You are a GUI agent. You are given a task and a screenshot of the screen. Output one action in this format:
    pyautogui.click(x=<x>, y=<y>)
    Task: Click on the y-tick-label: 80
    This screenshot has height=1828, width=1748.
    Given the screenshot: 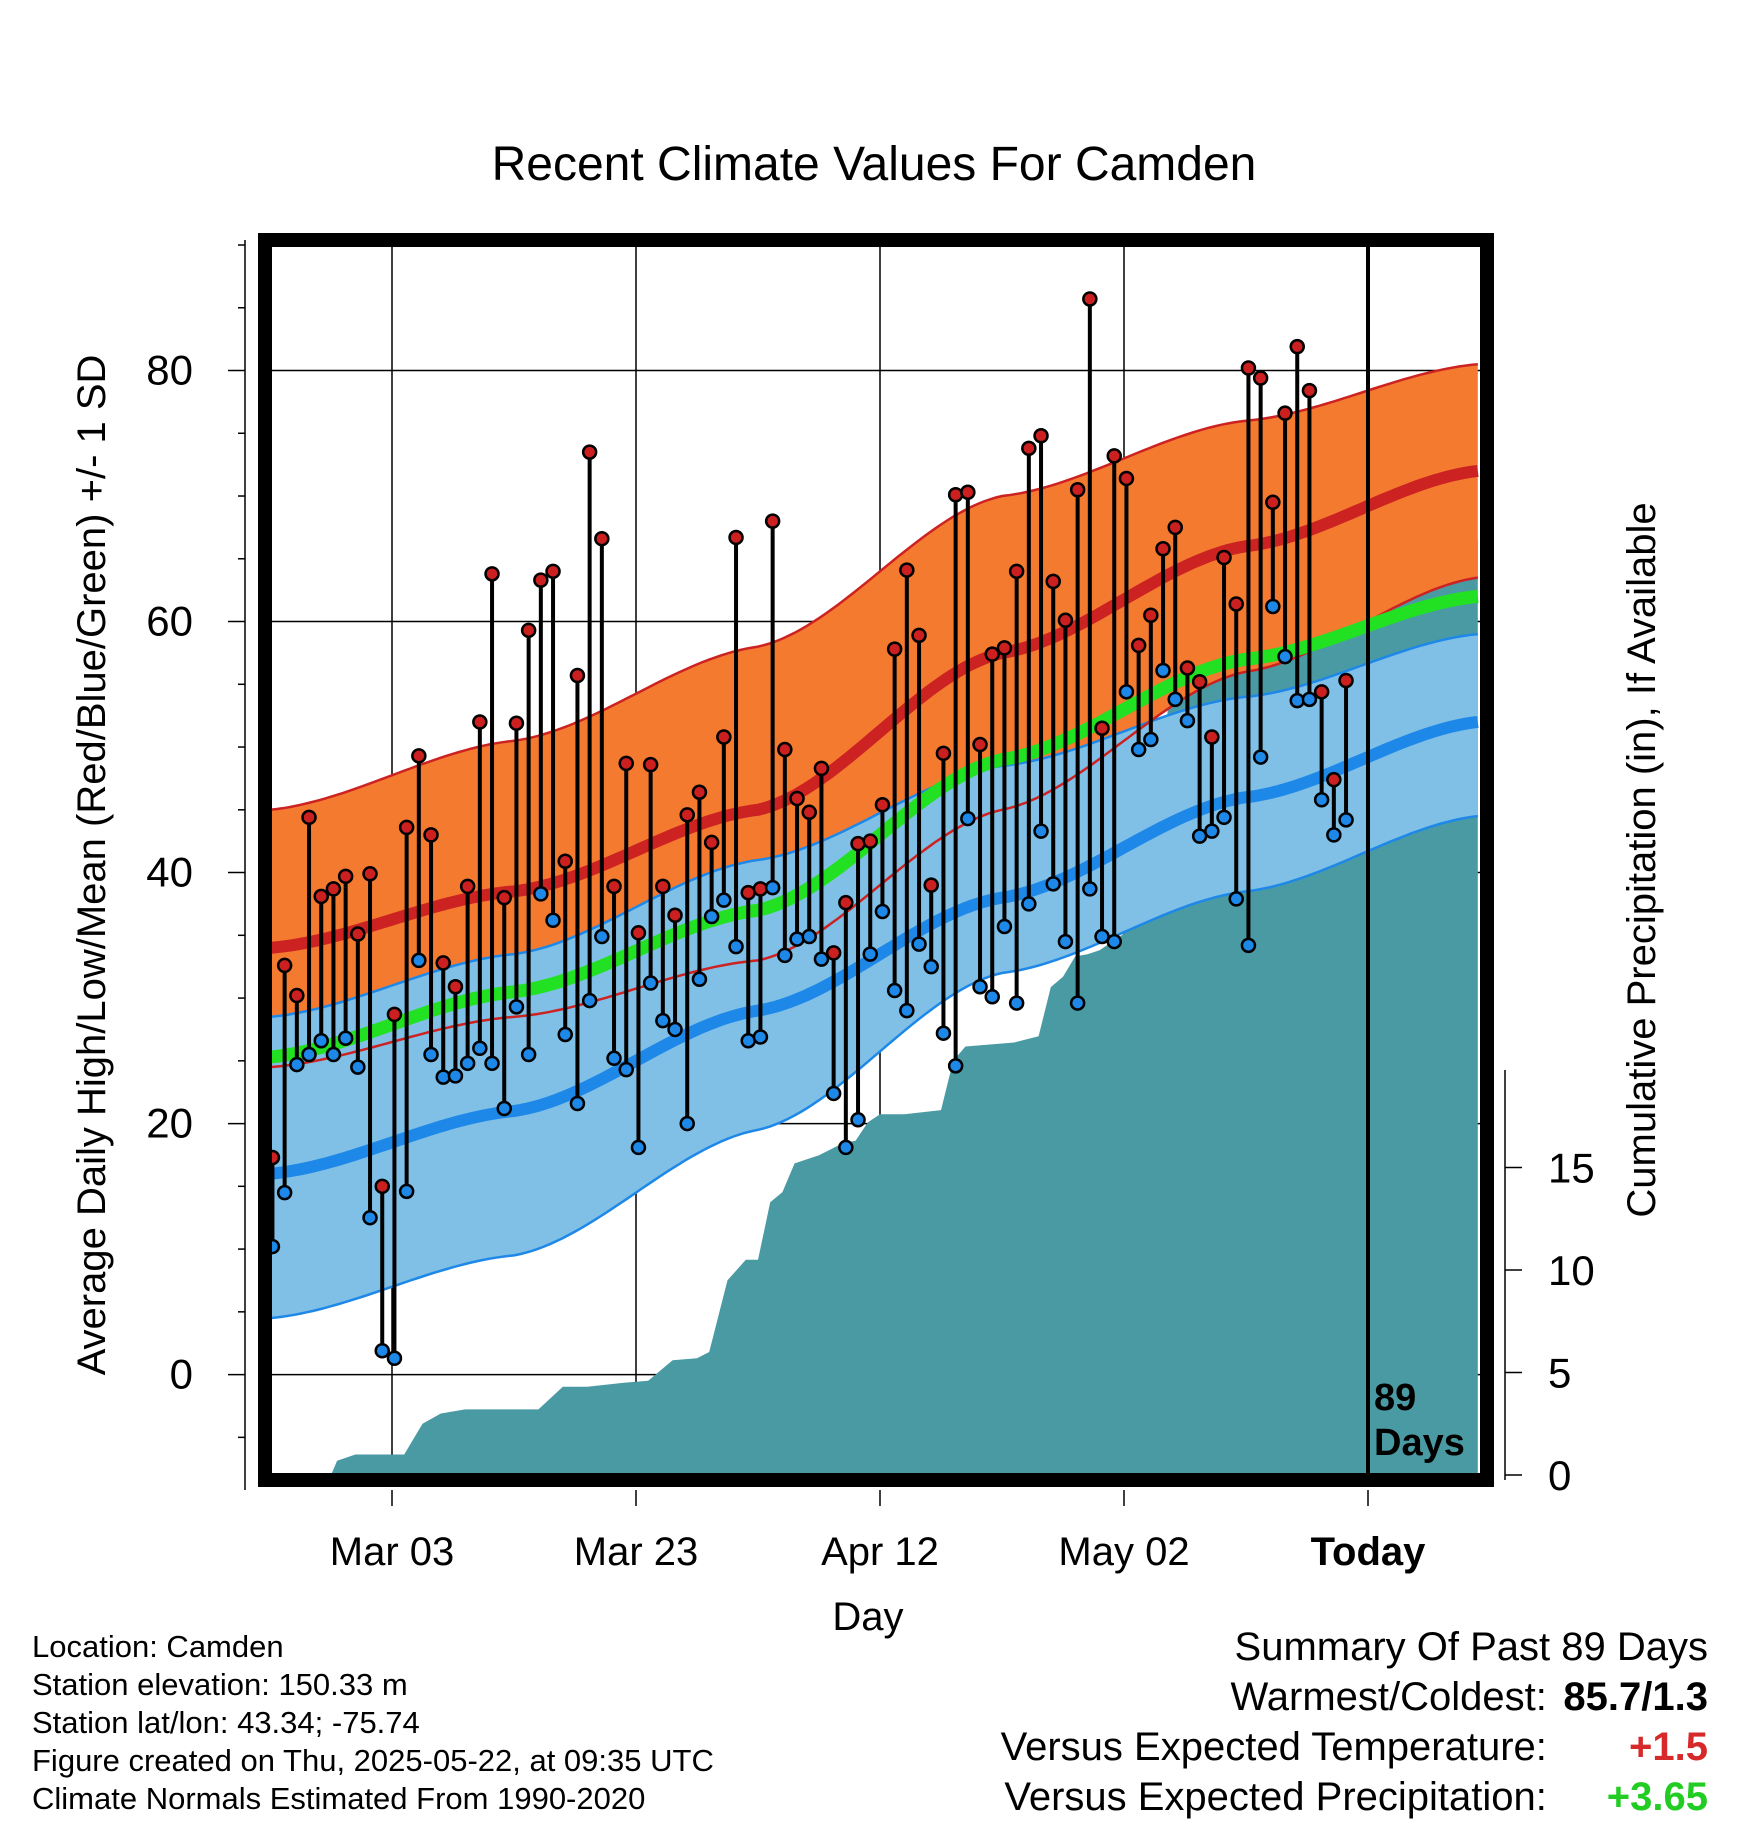 What is the action you would take?
    pyautogui.click(x=169, y=370)
    